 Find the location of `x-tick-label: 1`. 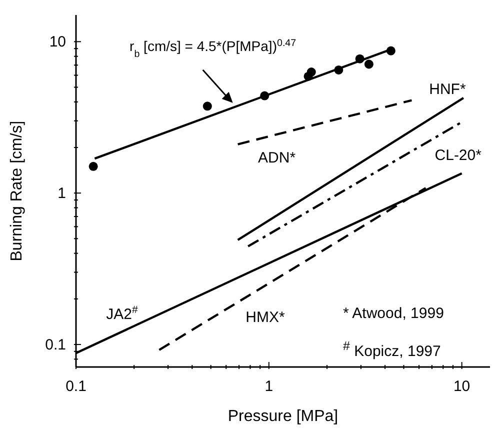

x-tick-label: 1 is located at coordinates (269, 386).